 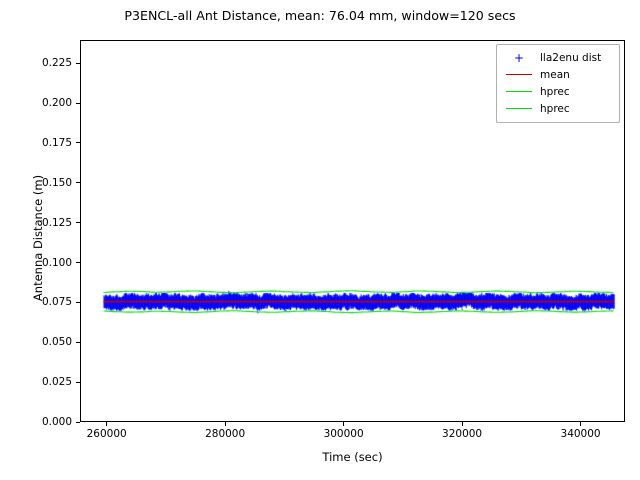 I want to click on y-tick-label: 0.000, so click(x=56, y=422).